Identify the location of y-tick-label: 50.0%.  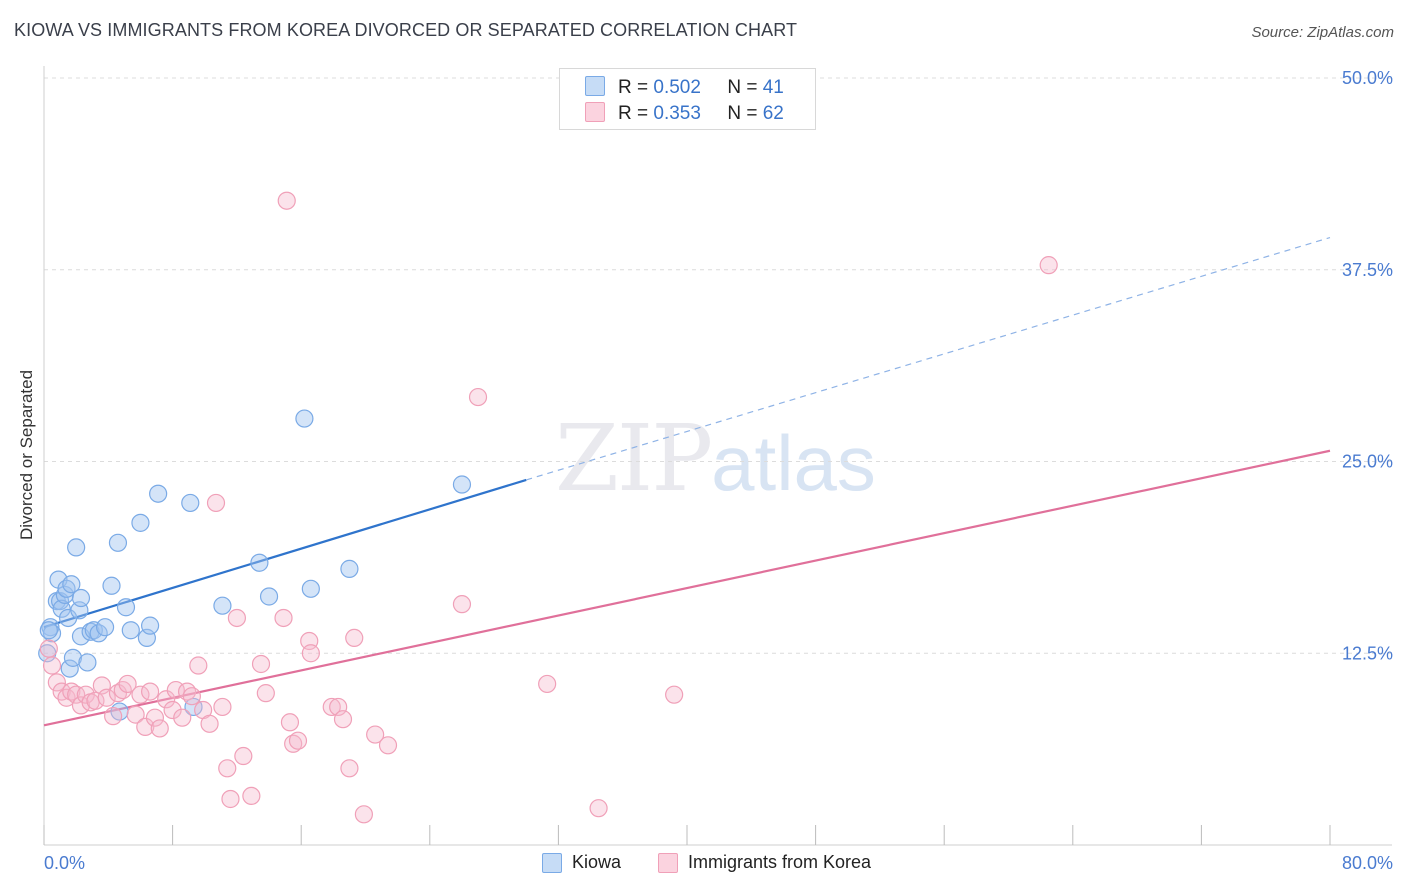
(1367, 78).